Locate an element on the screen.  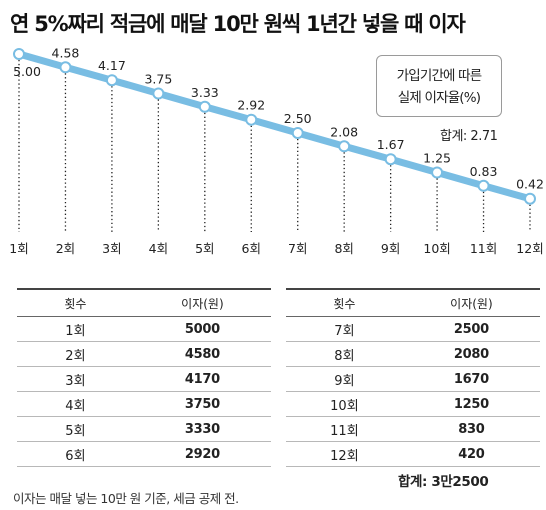
row-count: 1회 is located at coordinates (75, 329).